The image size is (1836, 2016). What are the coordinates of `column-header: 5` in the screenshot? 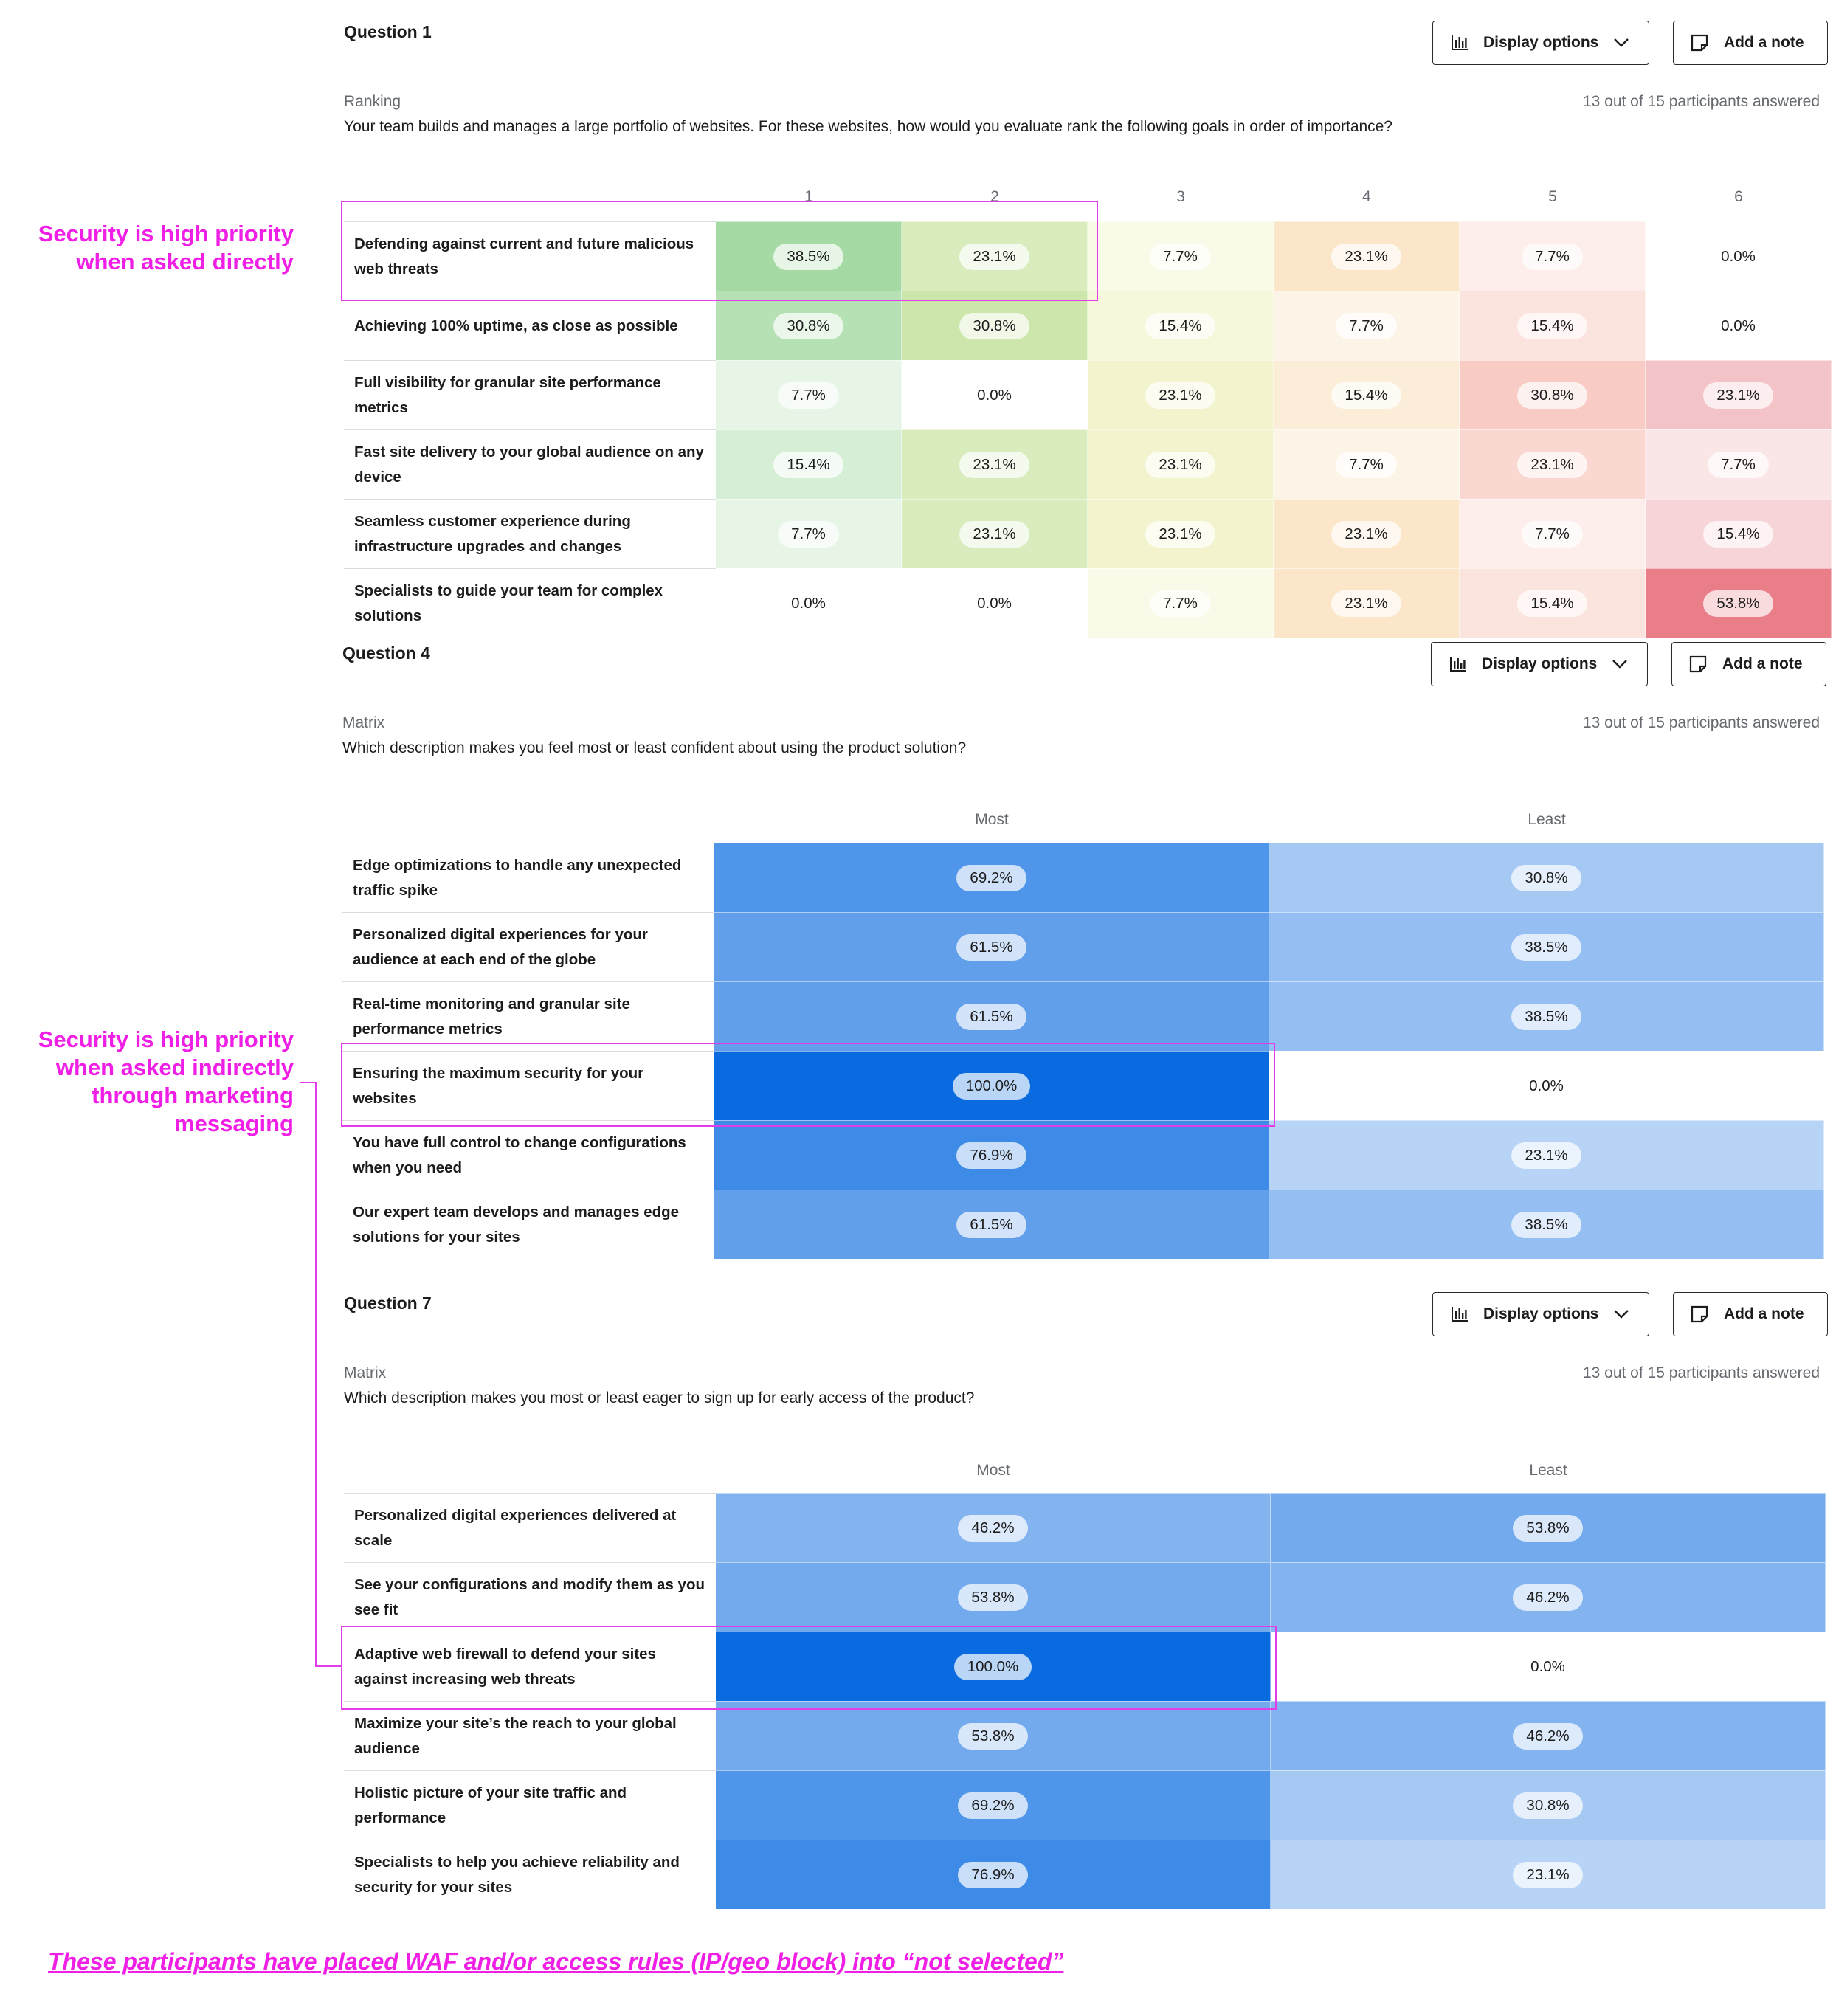 It's located at (1552, 196).